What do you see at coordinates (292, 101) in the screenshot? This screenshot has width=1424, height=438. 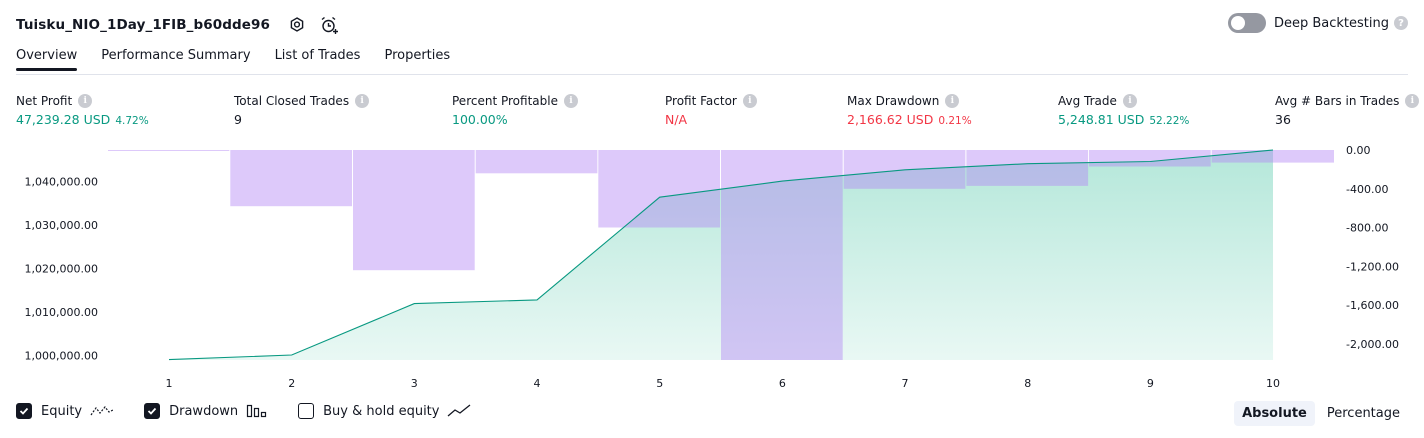 I see `metric-label: Total Closed Trades` at bounding box center [292, 101].